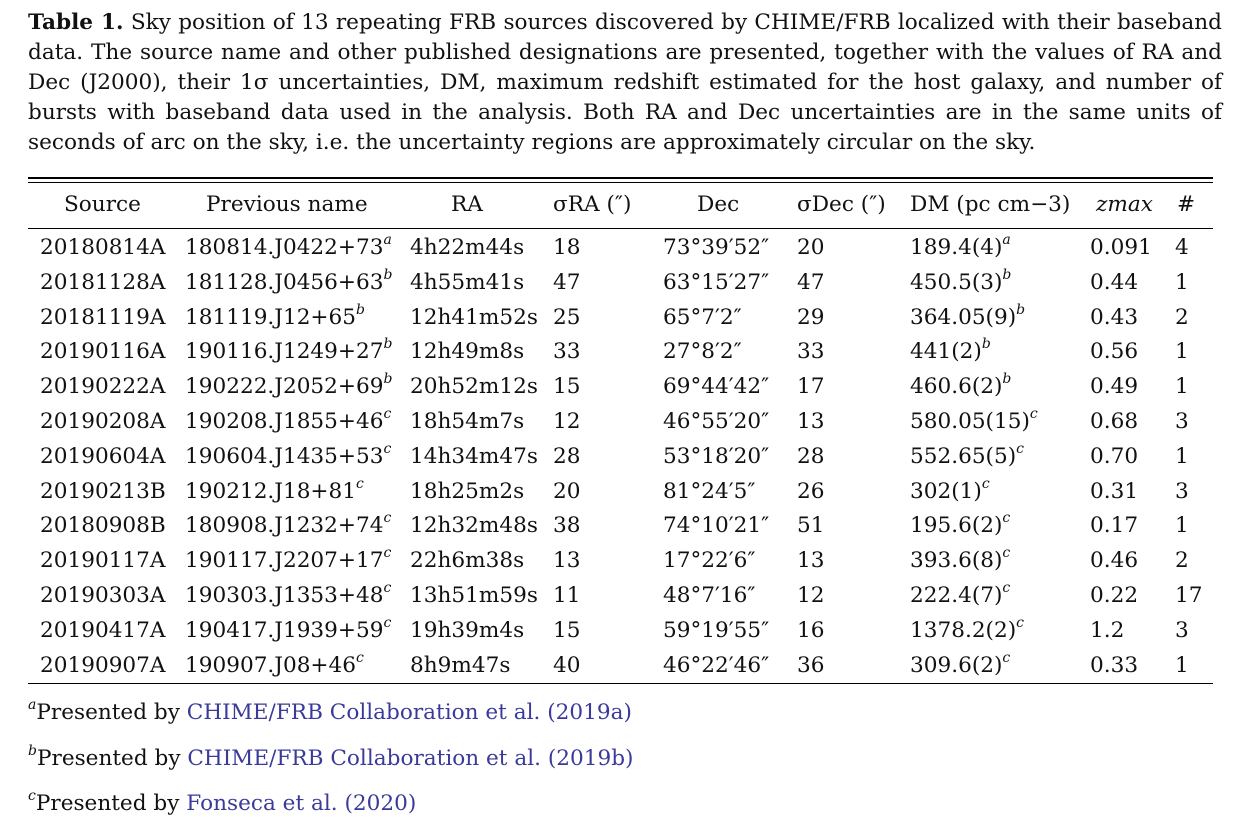 The height and width of the screenshot is (828, 1250). I want to click on cell-source: 20190604A, so click(103, 456).